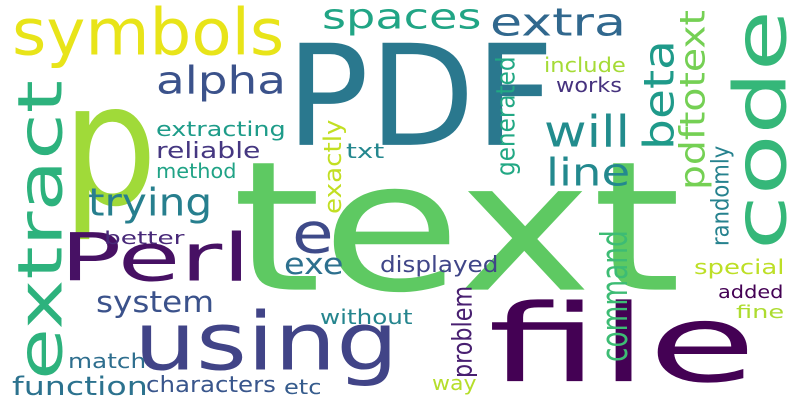  What do you see at coordinates (420, 97) in the screenshot?
I see `word-pdf: PDF` at bounding box center [420, 97].